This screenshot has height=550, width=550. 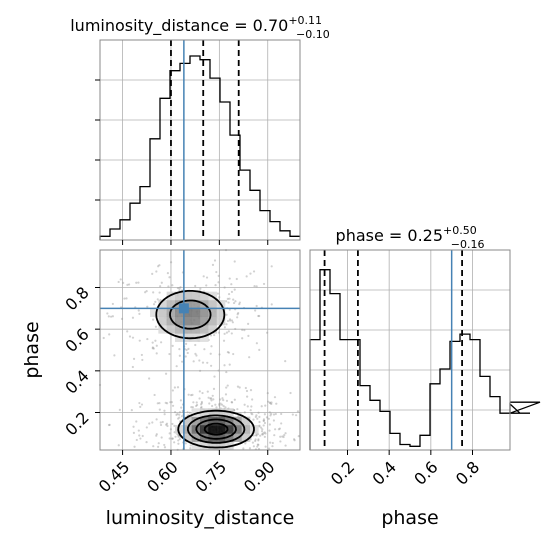 What do you see at coordinates (200, 140) in the screenshot?
I see `ld-hist-frame` at bounding box center [200, 140].